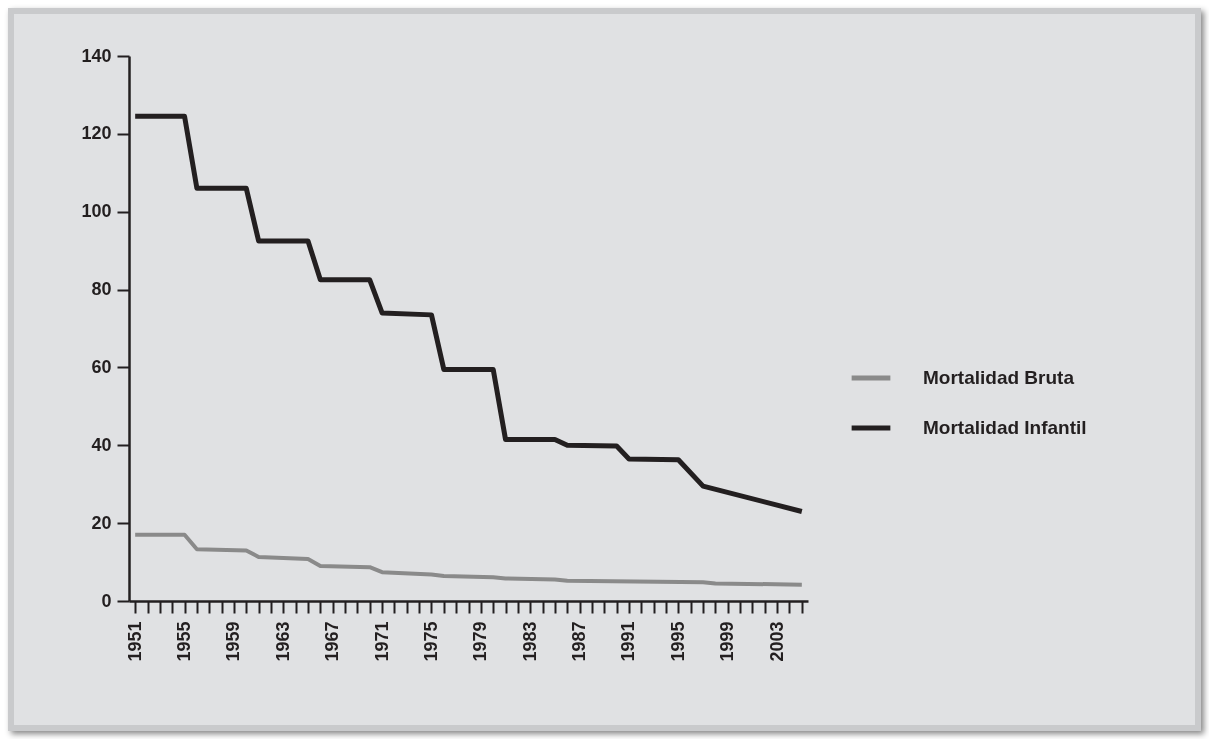  I want to click on x-tick-label: 1971, so click(381, 641).